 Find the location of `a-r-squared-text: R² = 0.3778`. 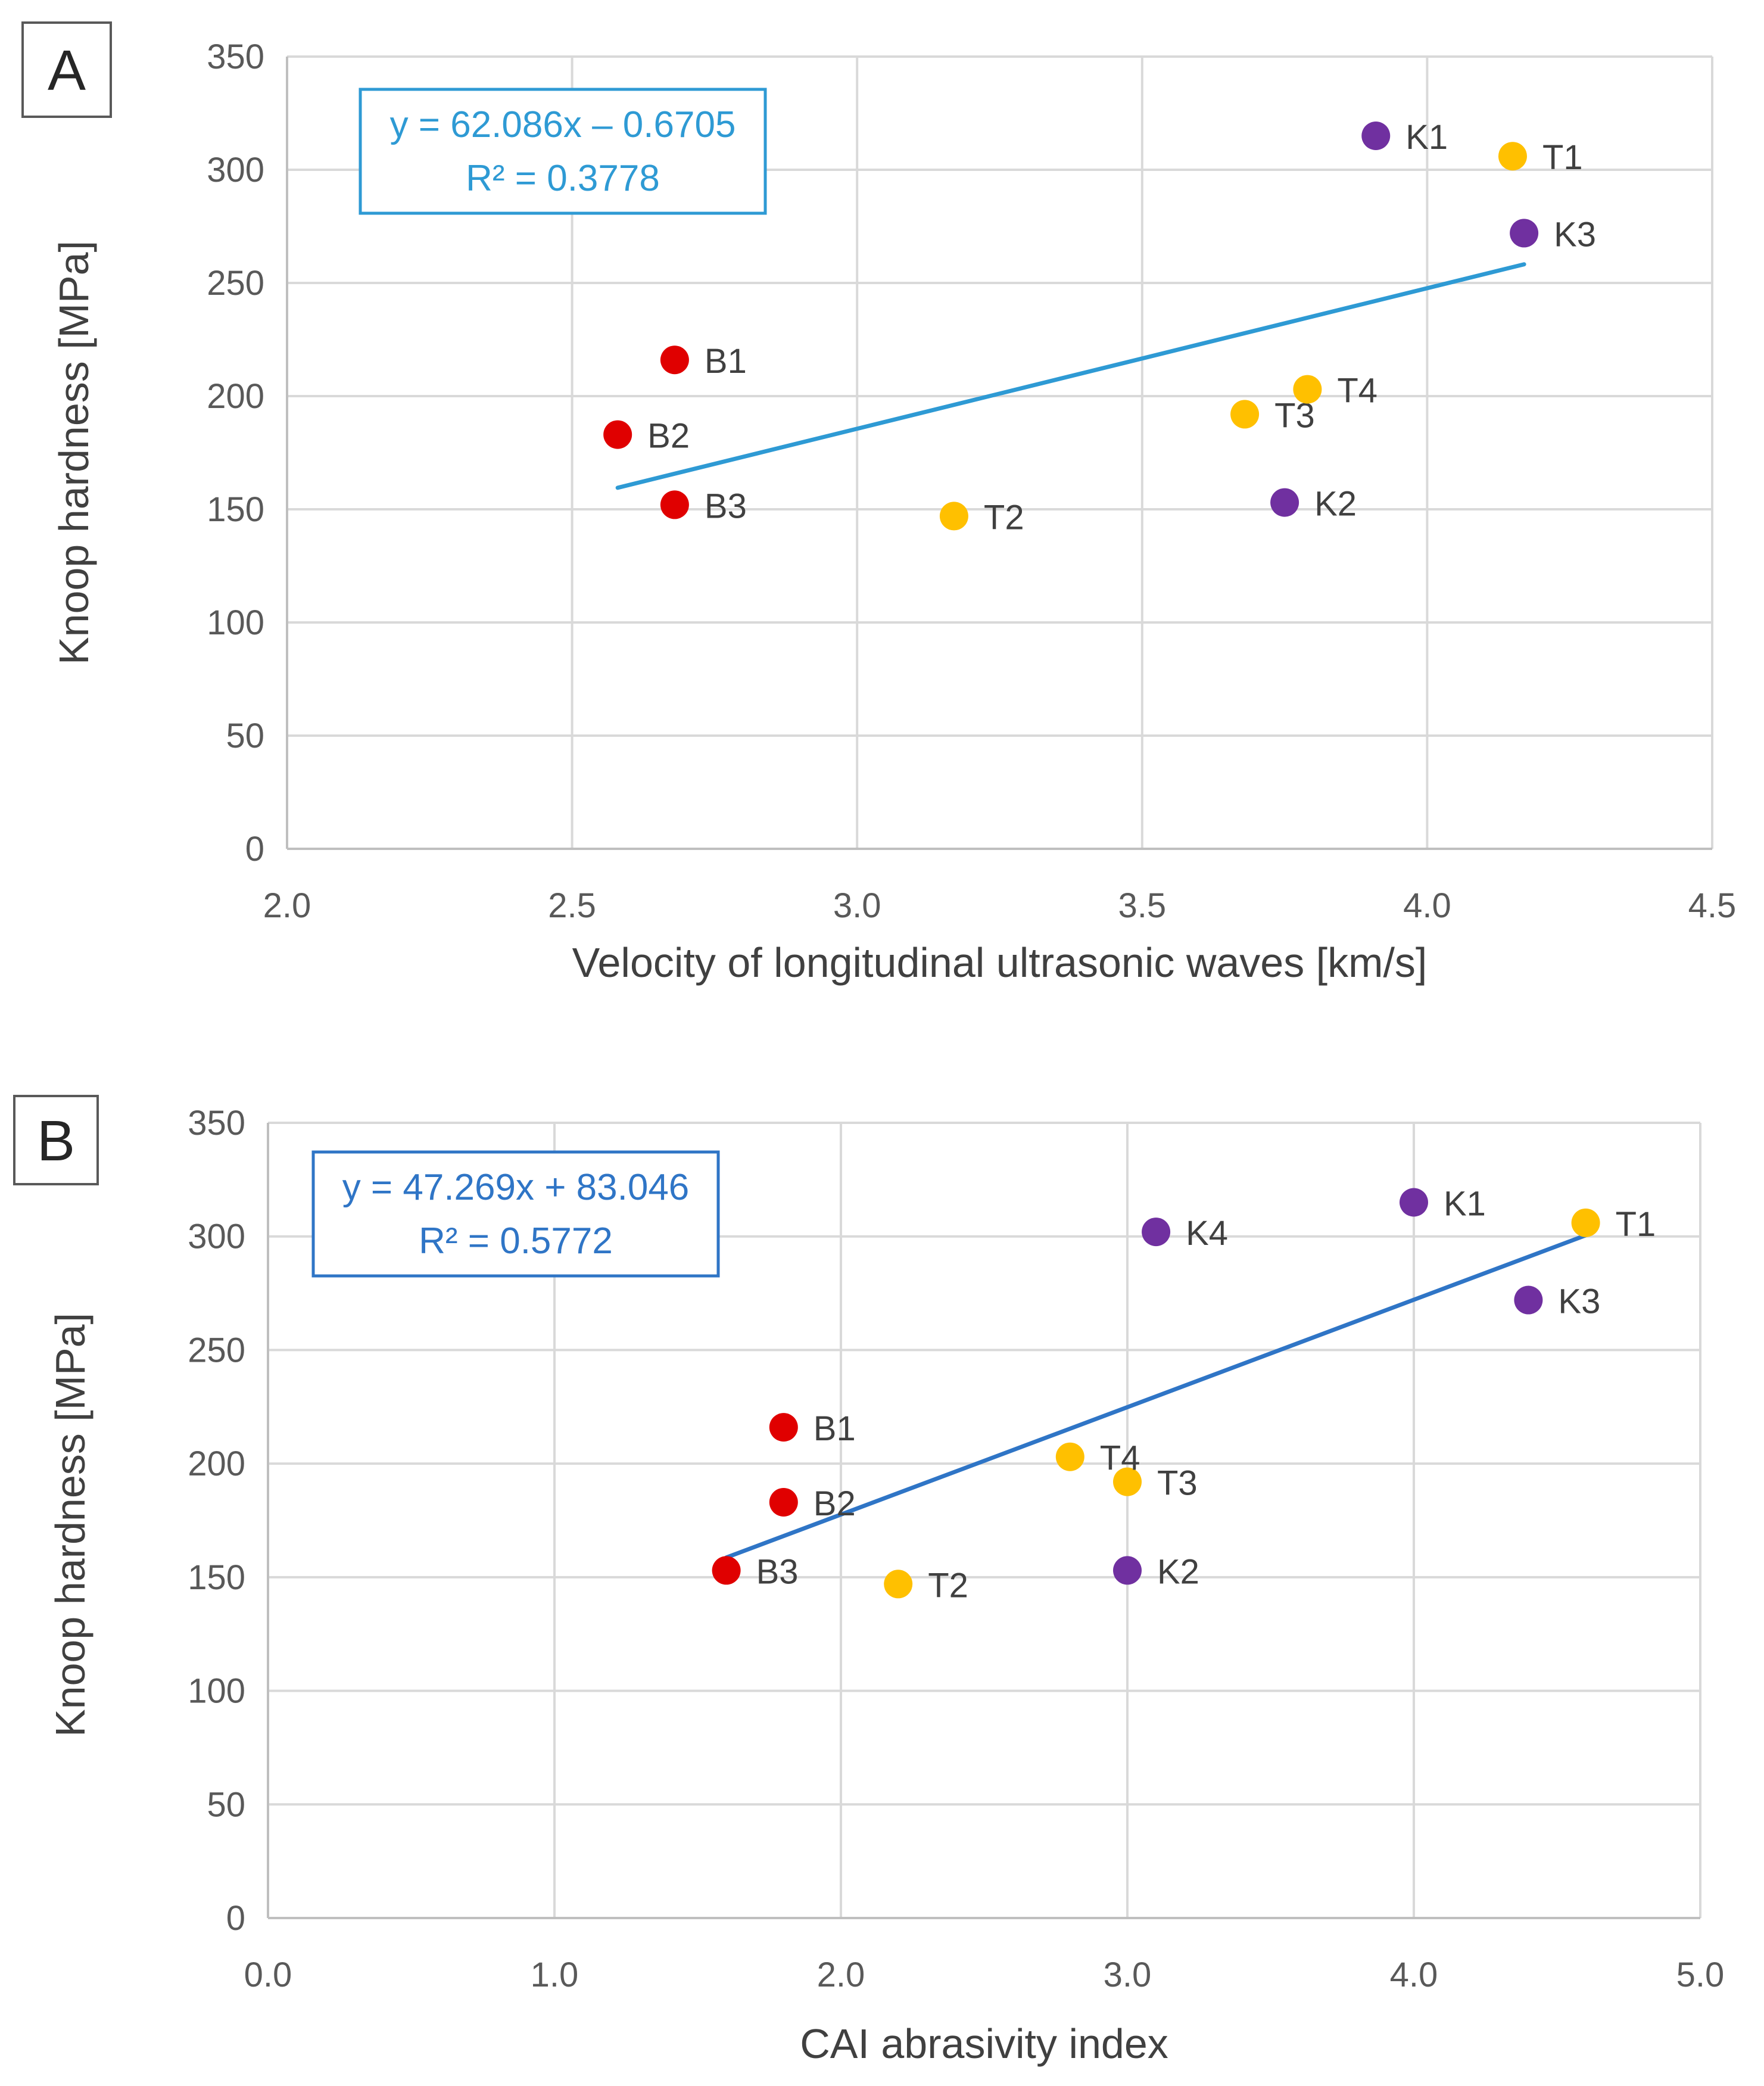

a-r-squared-text: R² = 0.3778 is located at coordinates (563, 178).